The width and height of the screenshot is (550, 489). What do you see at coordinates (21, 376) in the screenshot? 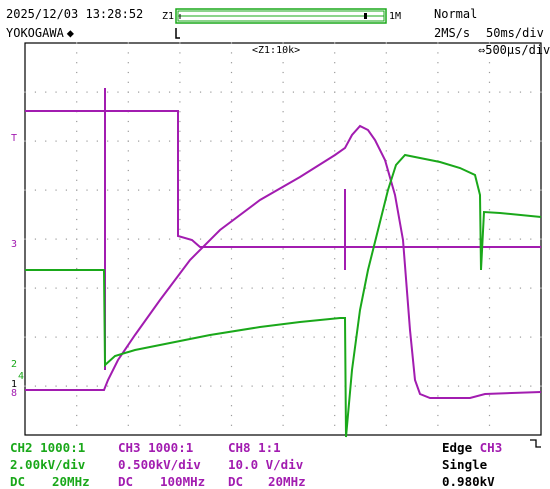
I see `marker-ch4: 4` at bounding box center [21, 376].